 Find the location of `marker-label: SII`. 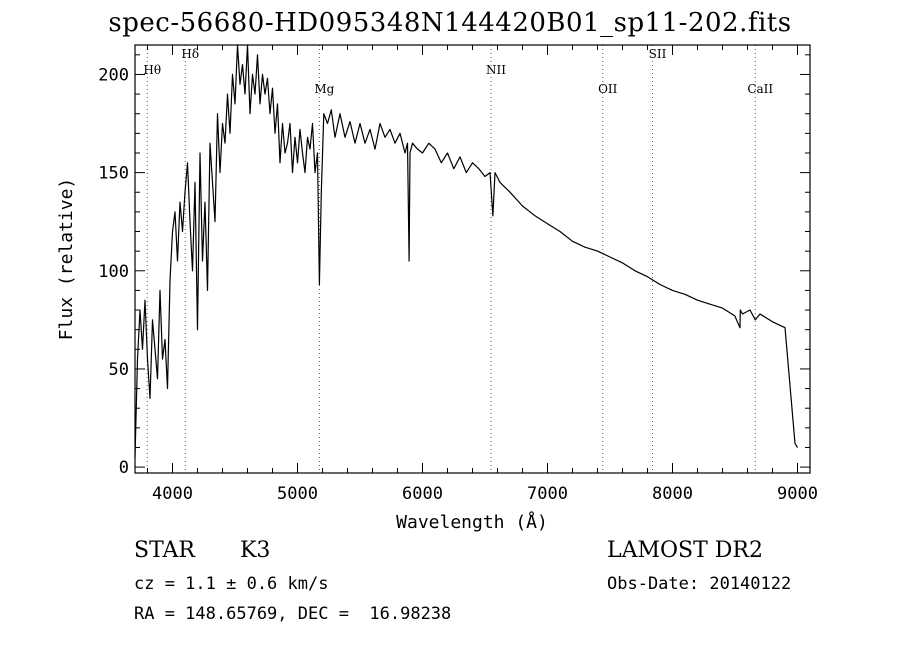

marker-label: SII is located at coordinates (658, 54).